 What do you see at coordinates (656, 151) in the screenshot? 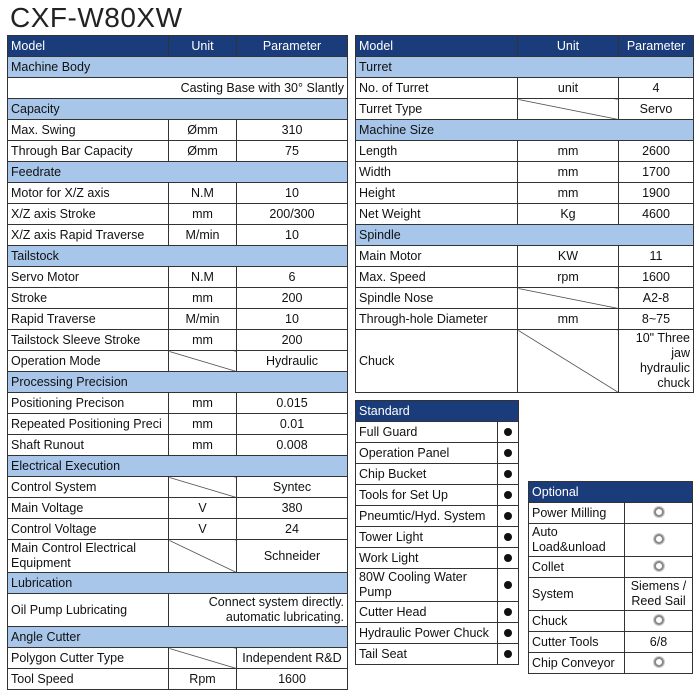
I see `parameter-cell: 2600` at bounding box center [656, 151].